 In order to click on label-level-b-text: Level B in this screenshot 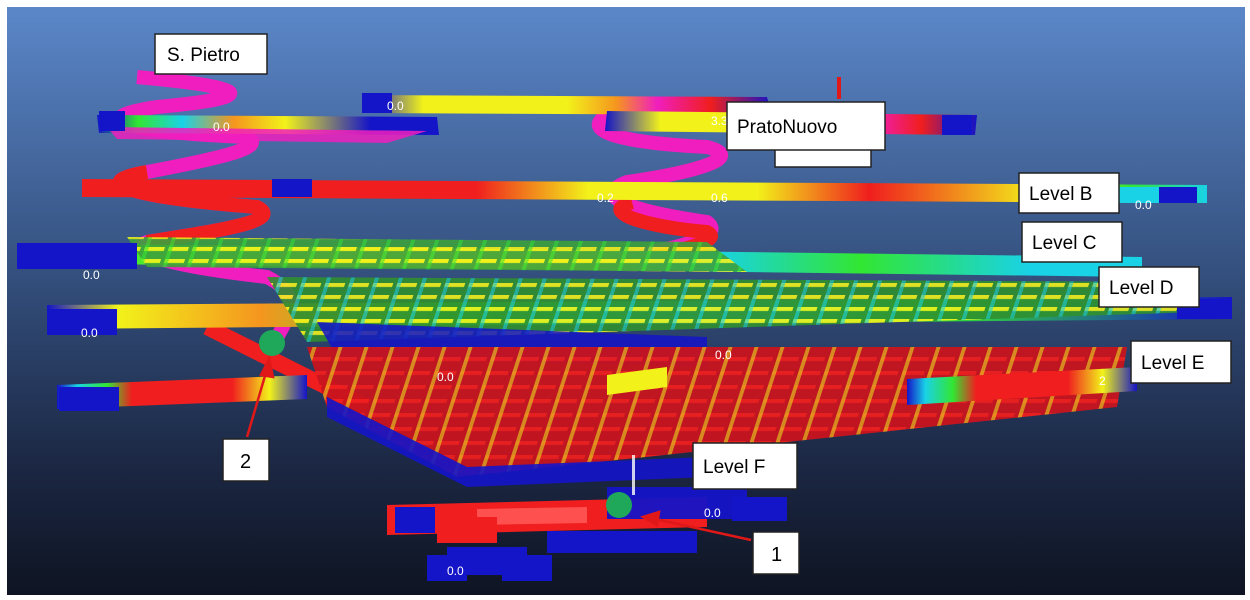, I will do `click(1060, 194)`.